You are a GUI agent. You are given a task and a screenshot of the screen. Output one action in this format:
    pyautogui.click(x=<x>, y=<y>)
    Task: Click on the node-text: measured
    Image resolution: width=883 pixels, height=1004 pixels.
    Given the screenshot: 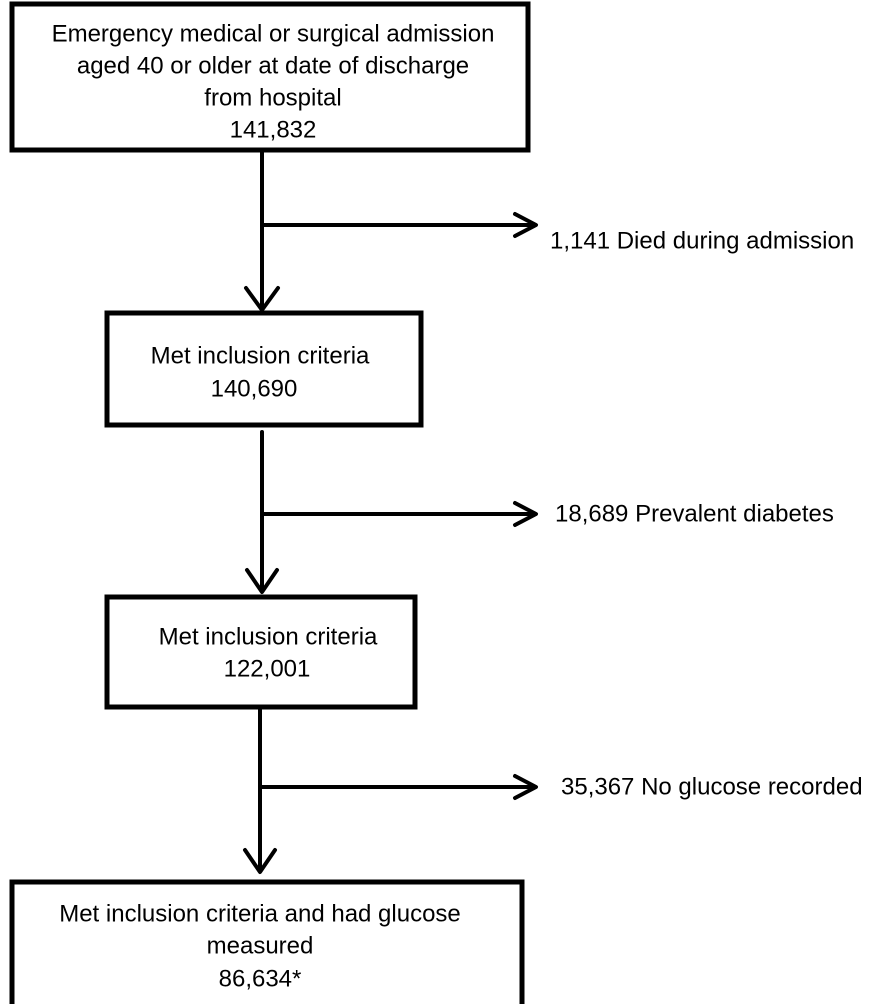 What is the action you would take?
    pyautogui.click(x=260, y=945)
    